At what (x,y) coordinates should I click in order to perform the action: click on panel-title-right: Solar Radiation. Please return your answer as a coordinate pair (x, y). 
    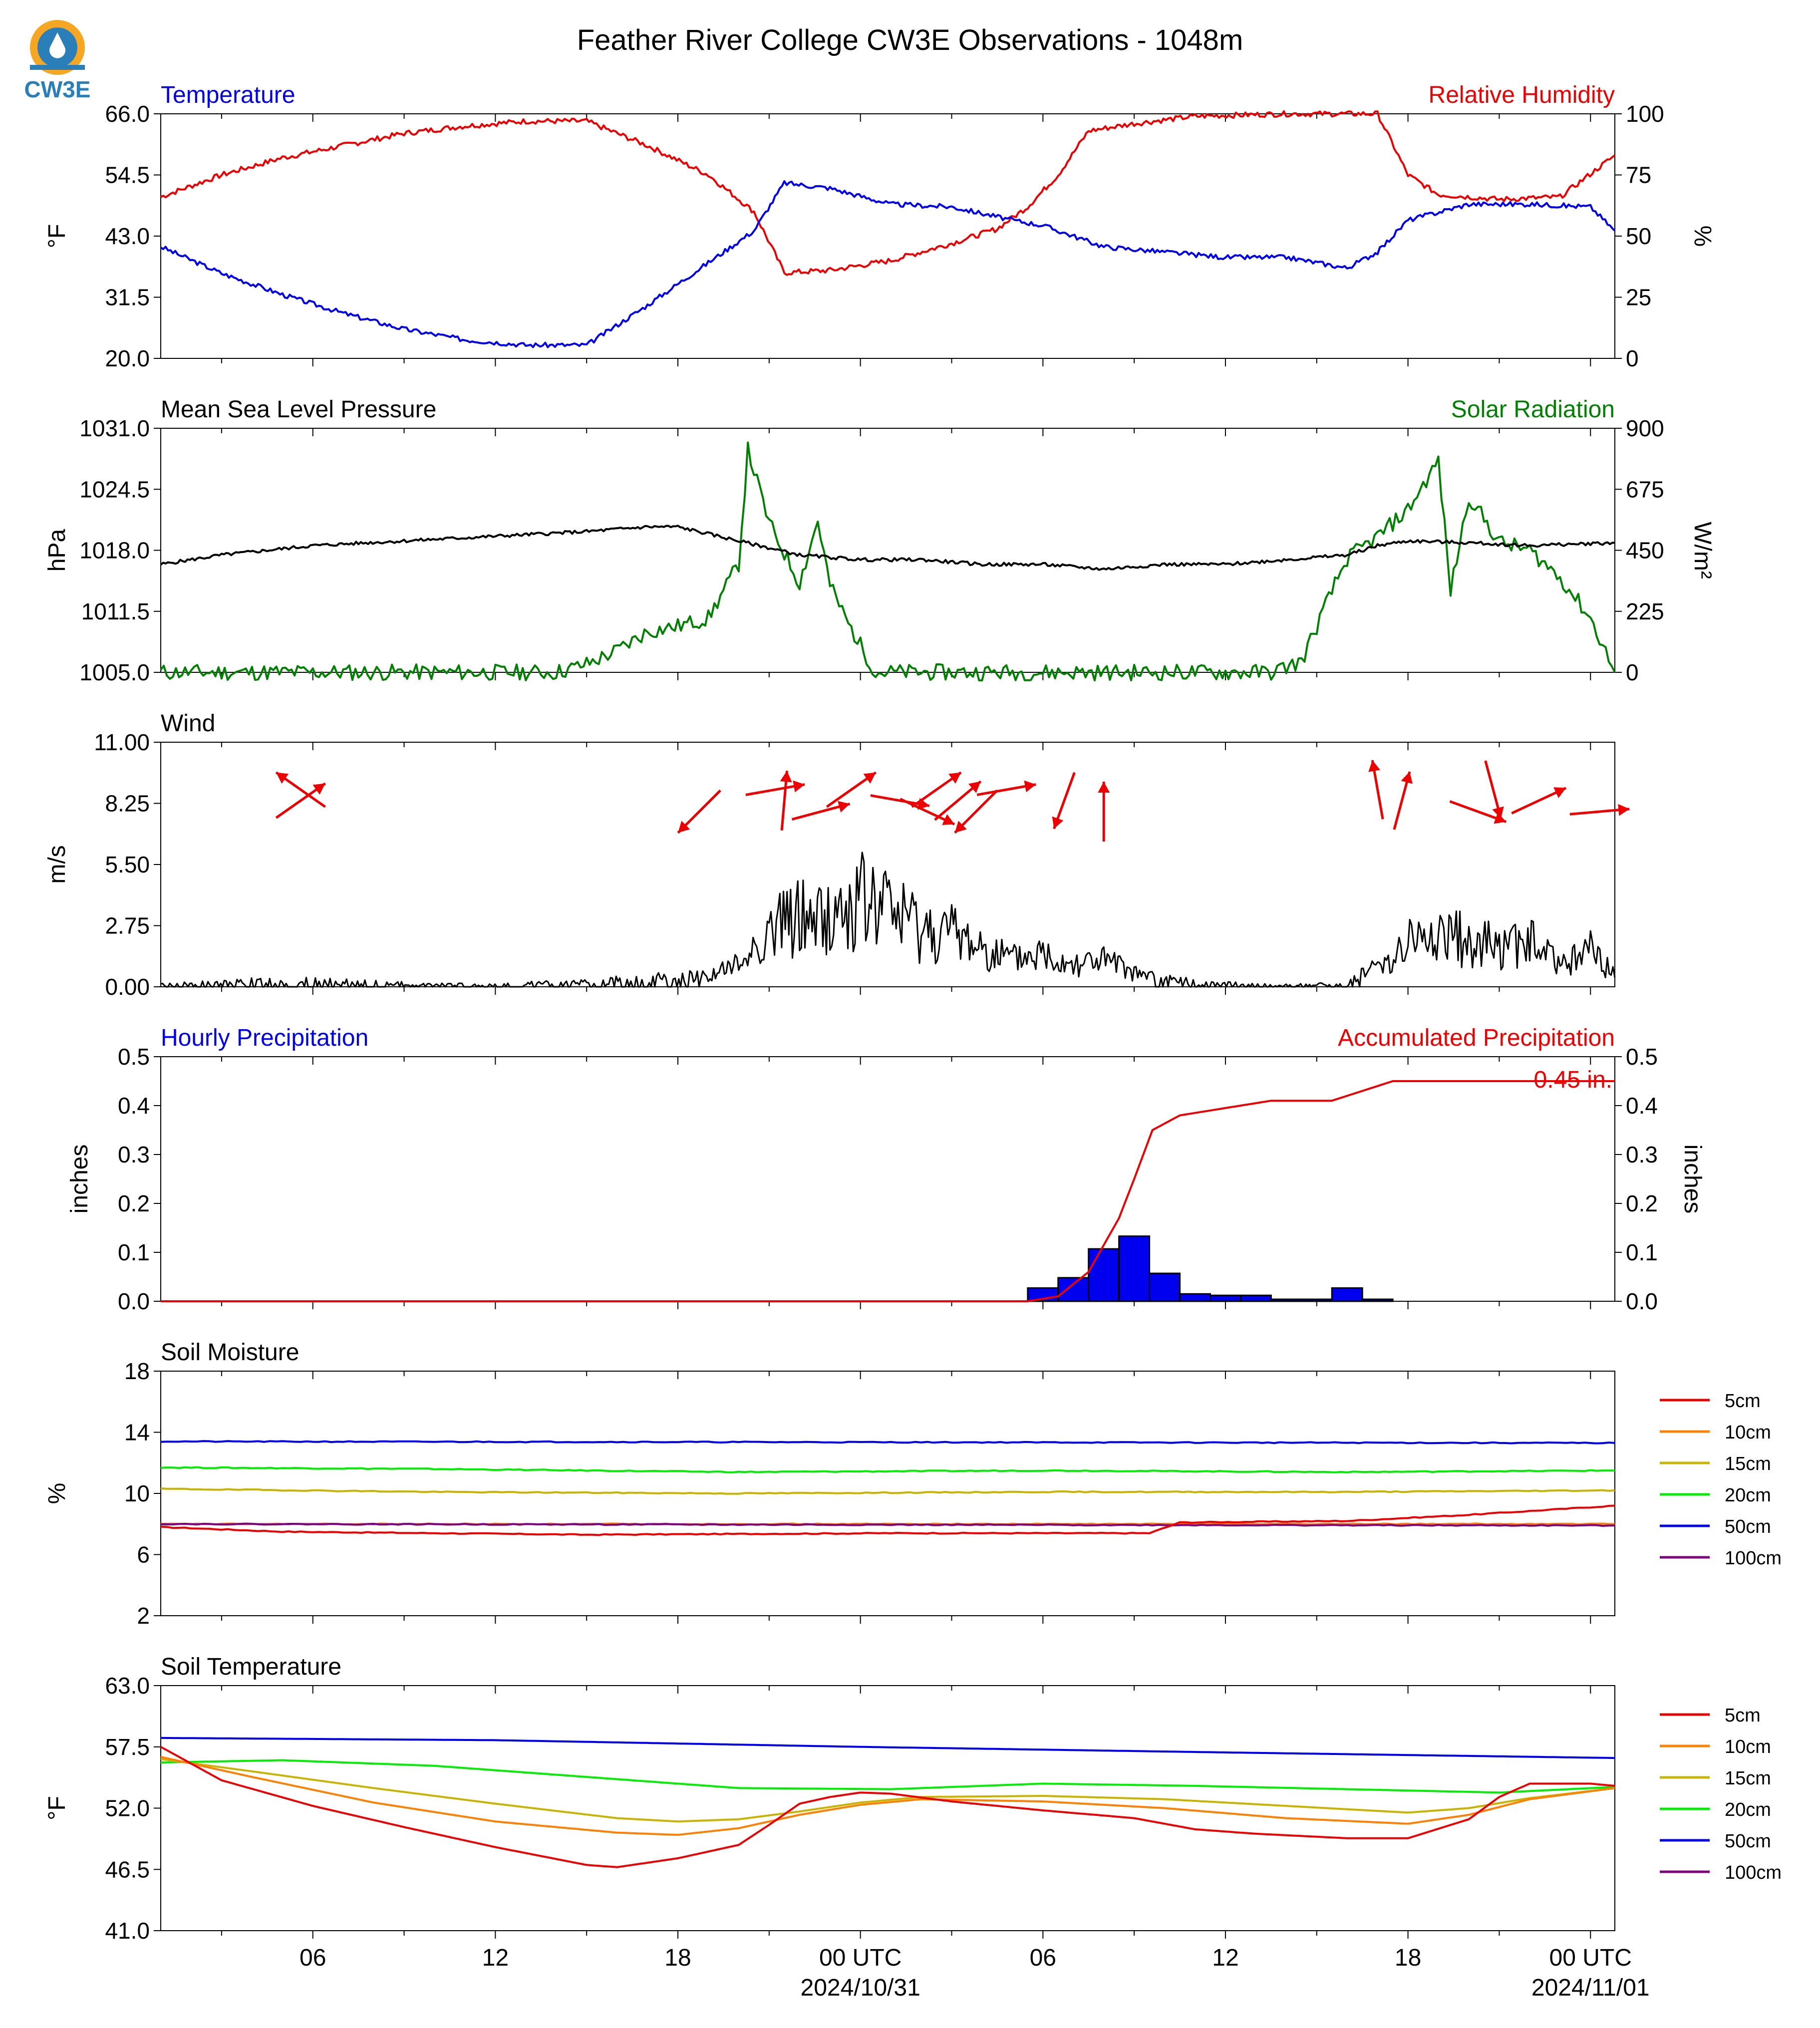
    Looking at the image, I should click on (1533, 409).